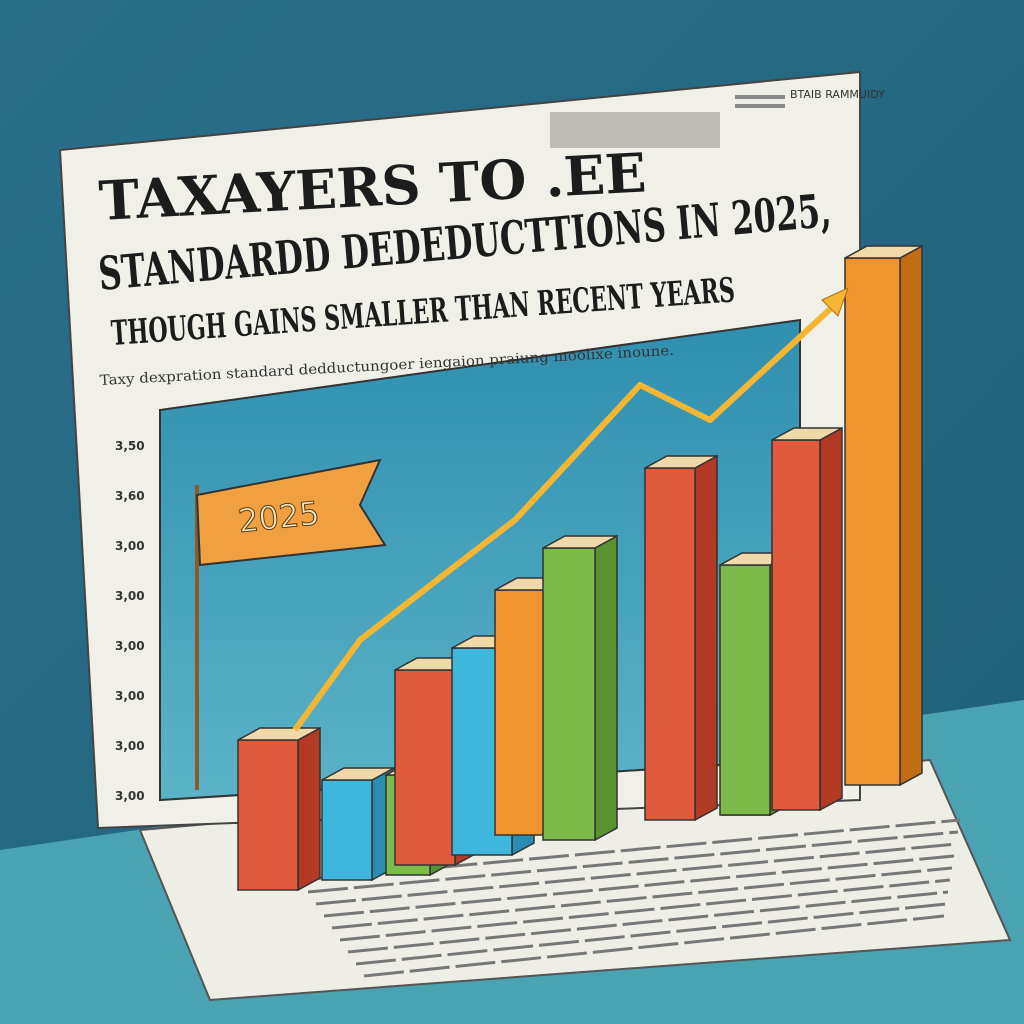 The width and height of the screenshot is (1024, 1024). What do you see at coordinates (130, 621) in the screenshot?
I see `axis-labels: 3,50 3,60 3,00 3,00 3,00 3,00 3,00 3,00` at bounding box center [130, 621].